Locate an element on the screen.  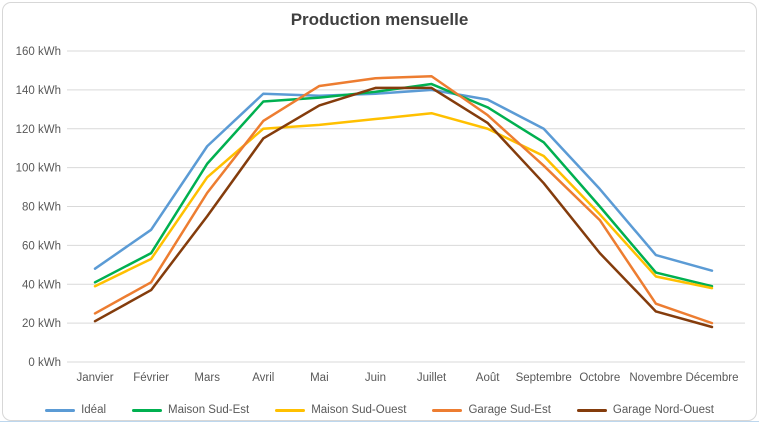
x-tick-label: Novembre is located at coordinates (655, 378).